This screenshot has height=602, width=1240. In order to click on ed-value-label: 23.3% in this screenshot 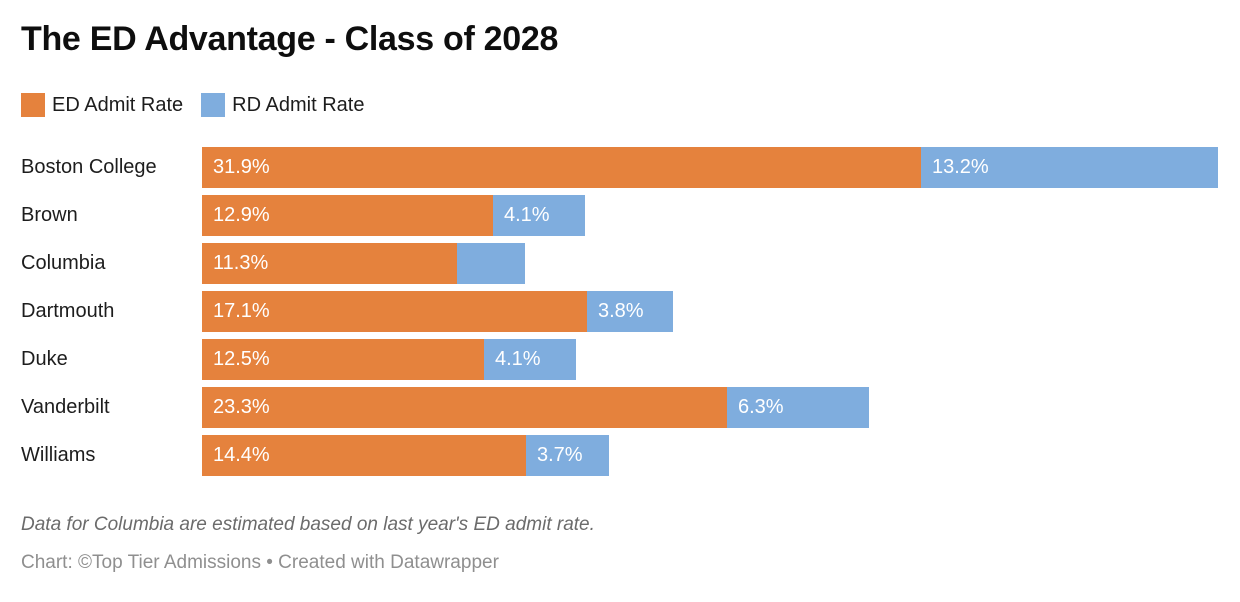, I will do `click(241, 407)`.